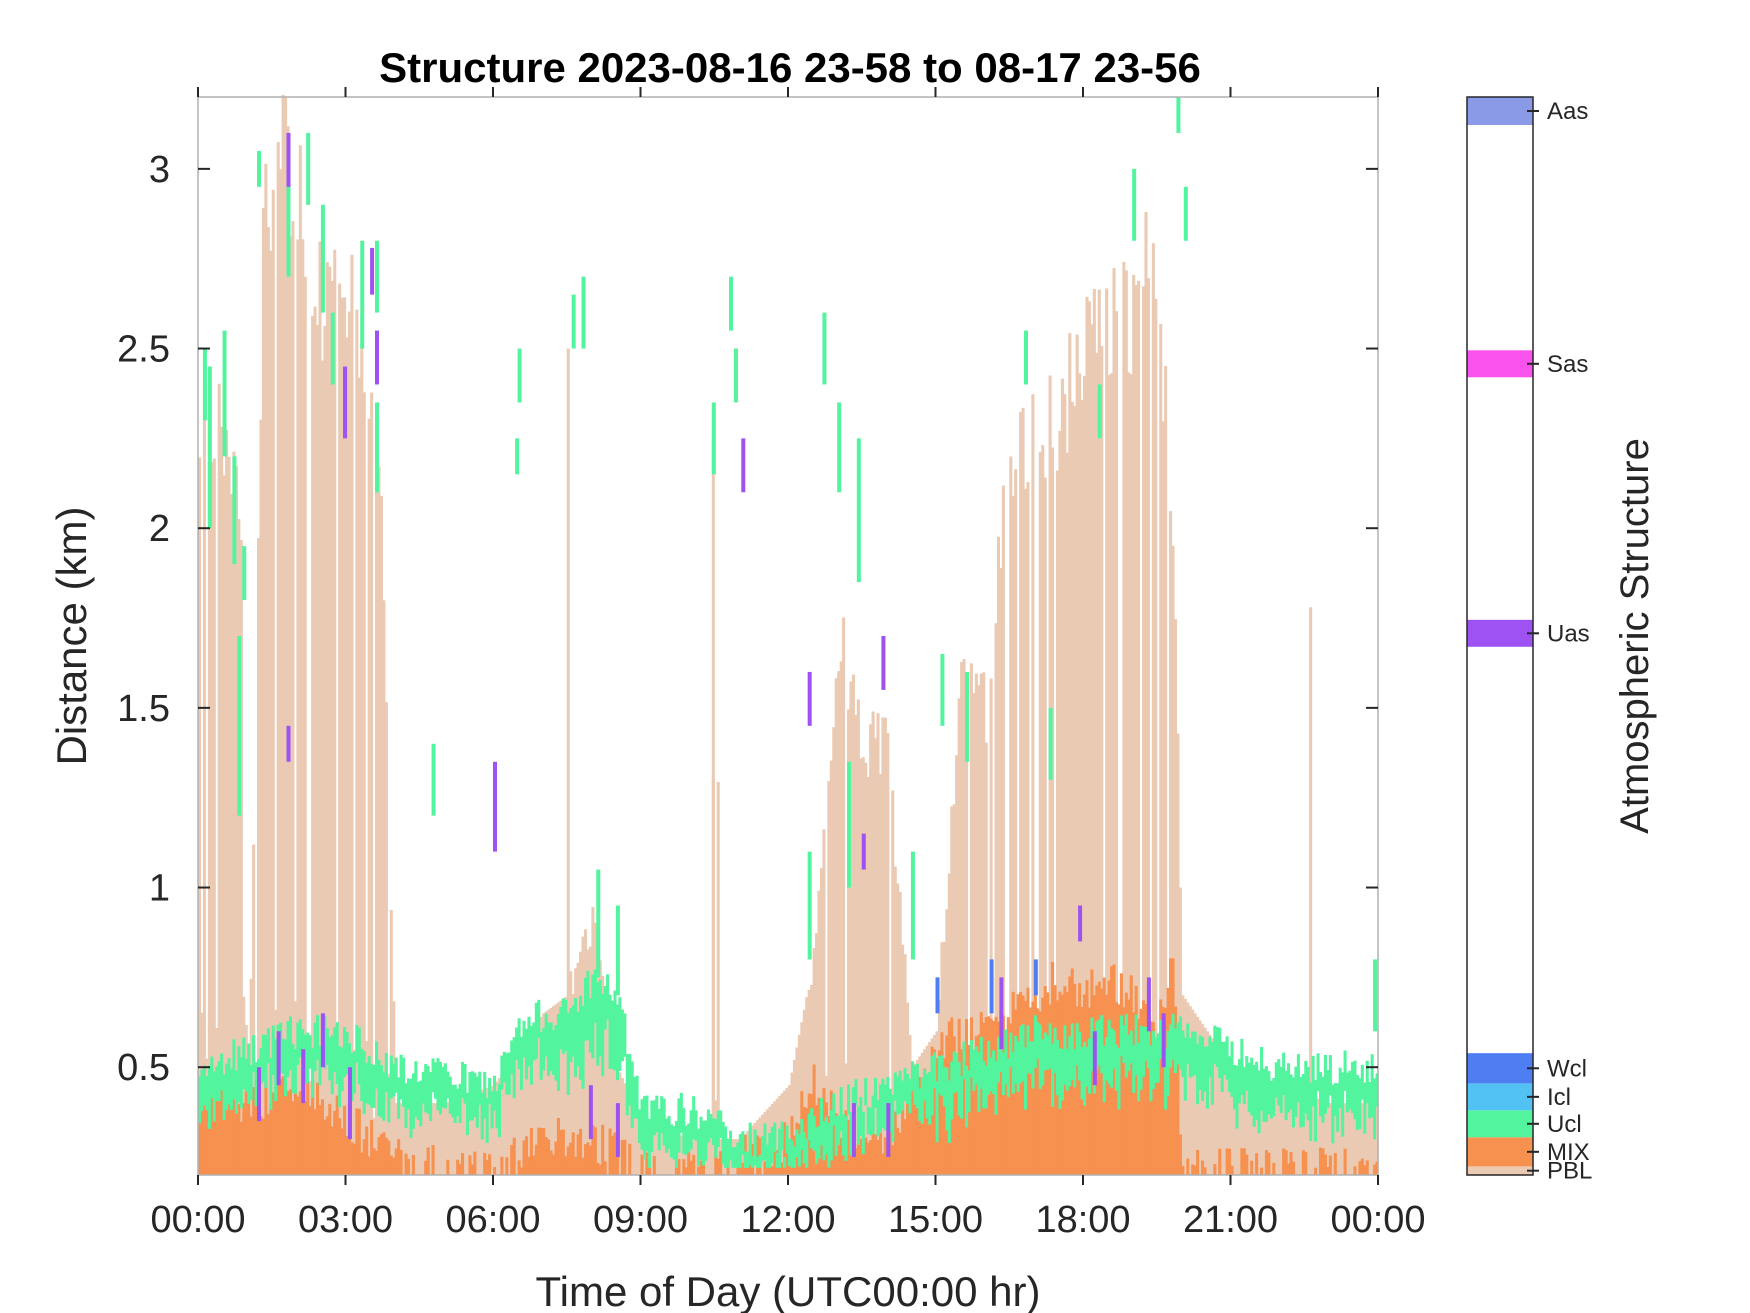 The height and width of the screenshot is (1313, 1750). I want to click on x-tick-label: 09:00, so click(640, 1220).